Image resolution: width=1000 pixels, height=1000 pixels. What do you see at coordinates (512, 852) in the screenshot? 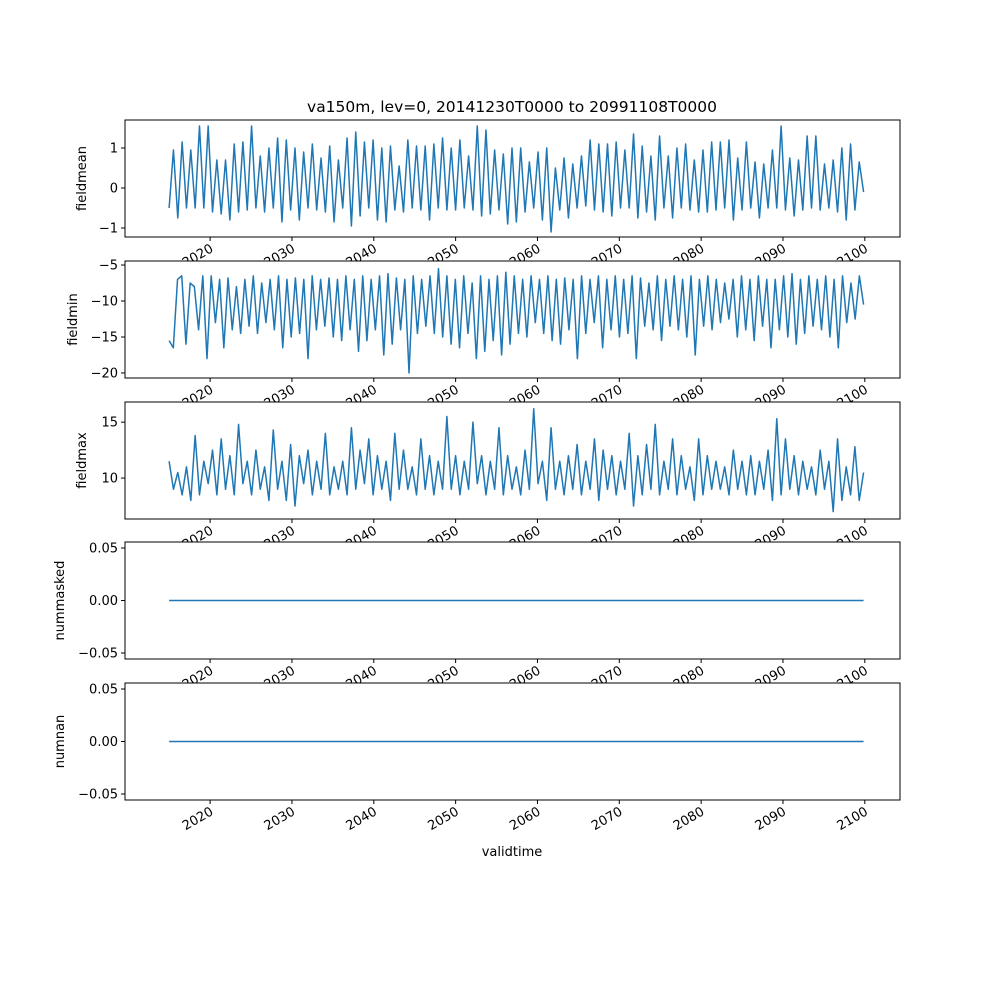
I see `x-axis-label: validtime` at bounding box center [512, 852].